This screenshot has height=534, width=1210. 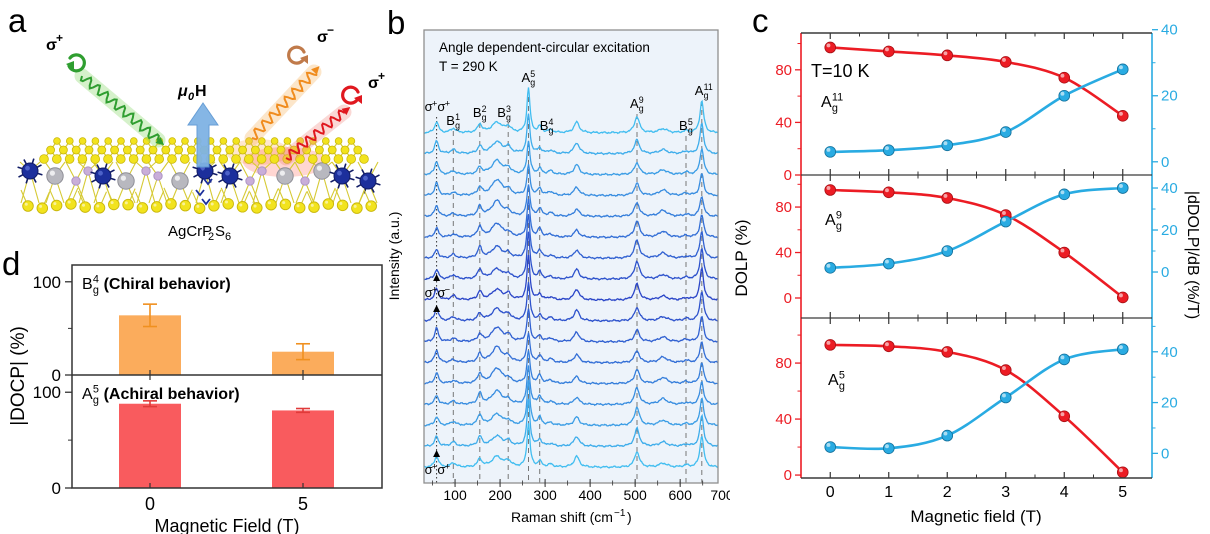 I want to click on x-tick-label: 0, so click(x=150, y=504).